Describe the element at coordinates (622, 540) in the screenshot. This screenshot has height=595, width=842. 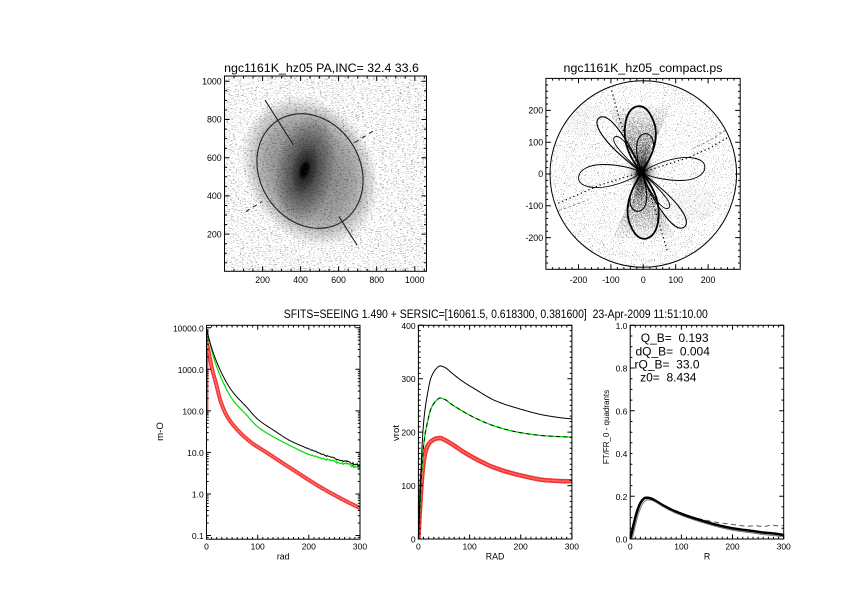
I see `svg-text: 0.0` at that location.